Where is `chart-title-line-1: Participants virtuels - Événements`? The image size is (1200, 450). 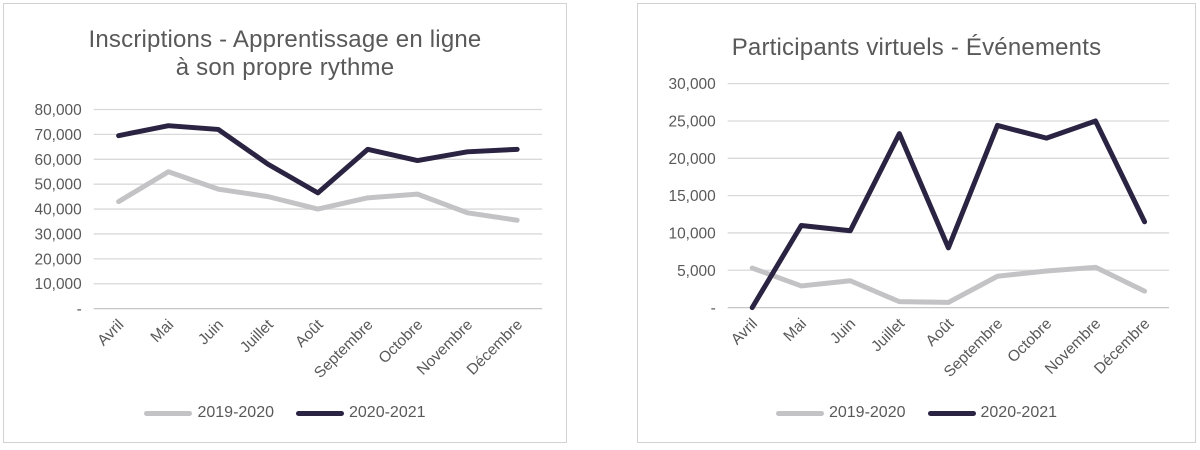
chart-title-line-1: Participants virtuels - Événements is located at coordinates (916, 47).